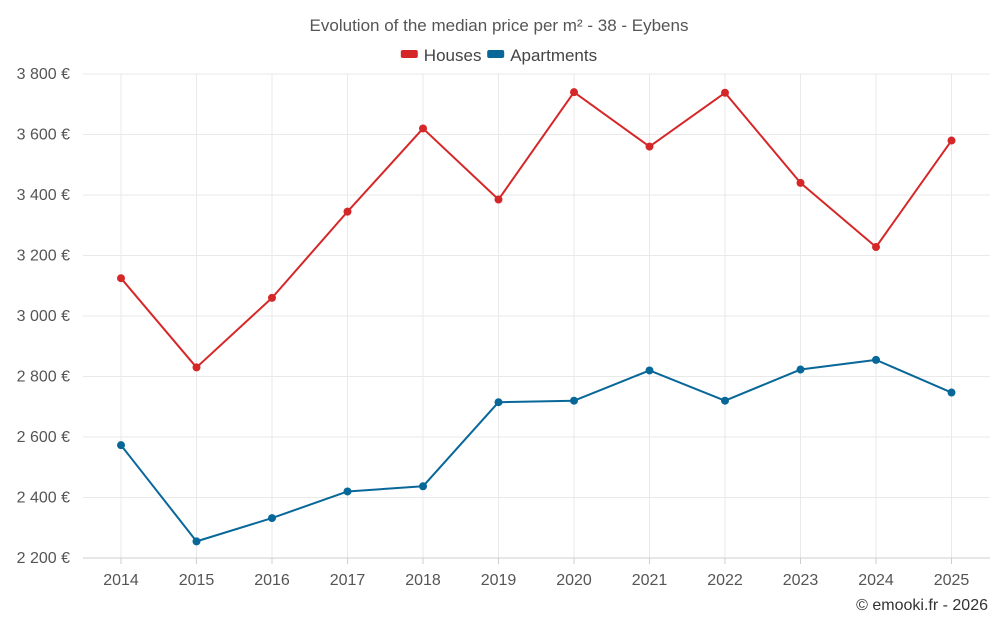 This screenshot has height=625, width=1000. What do you see at coordinates (43, 74) in the screenshot?
I see `y-tick-label: 3 800 €` at bounding box center [43, 74].